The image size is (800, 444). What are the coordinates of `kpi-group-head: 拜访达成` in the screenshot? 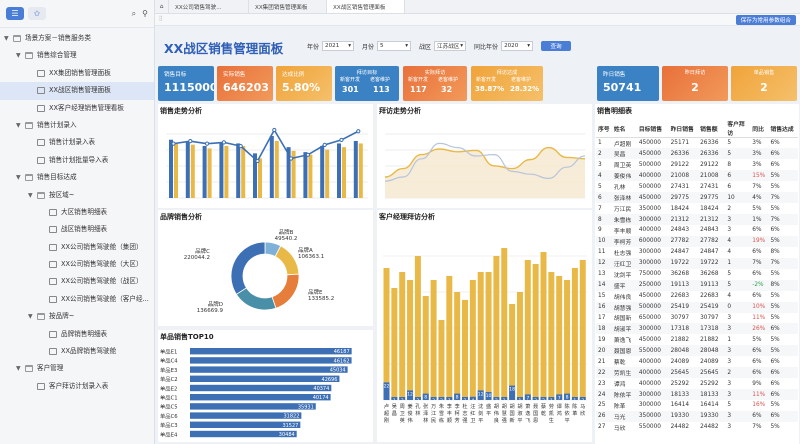 It's located at (507, 73).